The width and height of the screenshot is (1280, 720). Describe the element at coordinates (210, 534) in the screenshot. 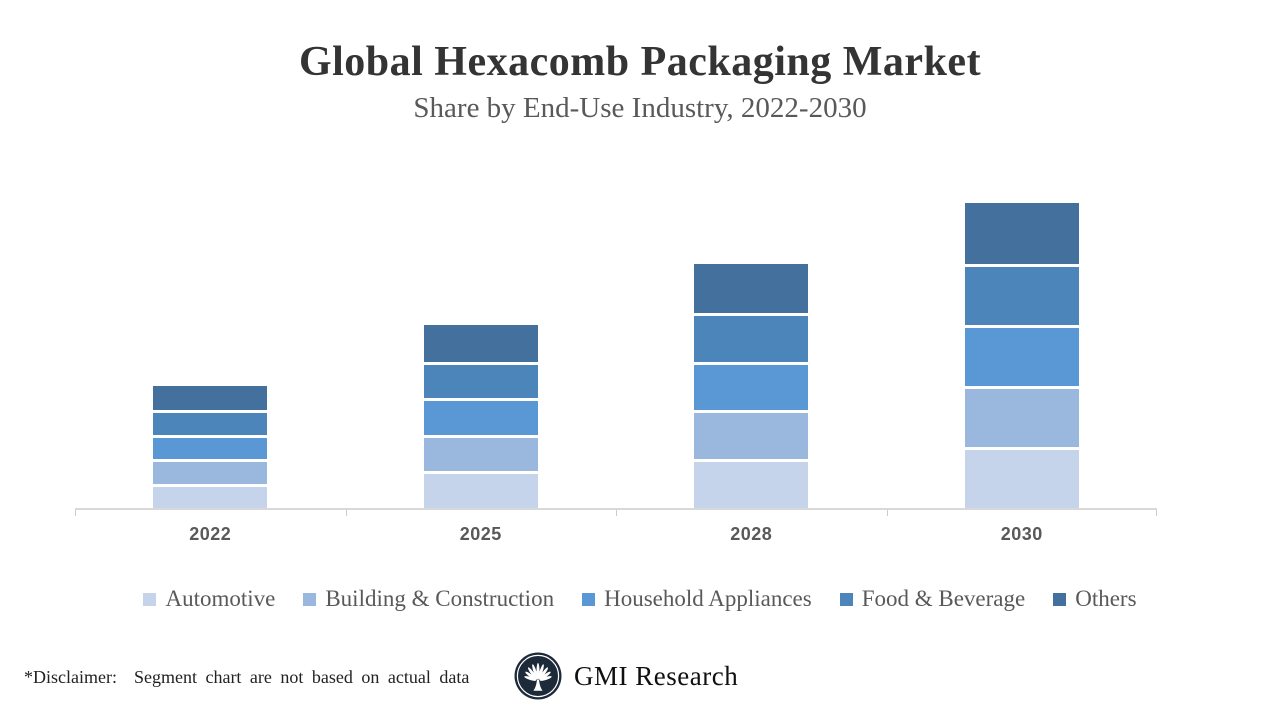

I see `x-axis-label: 2022` at that location.